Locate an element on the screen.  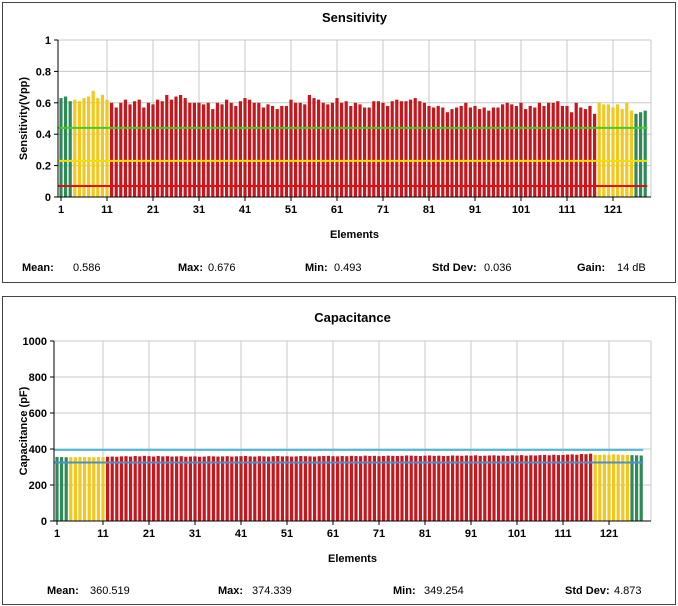
y-axis-label: Sensitivity(Vpp) is located at coordinates (24, 118).